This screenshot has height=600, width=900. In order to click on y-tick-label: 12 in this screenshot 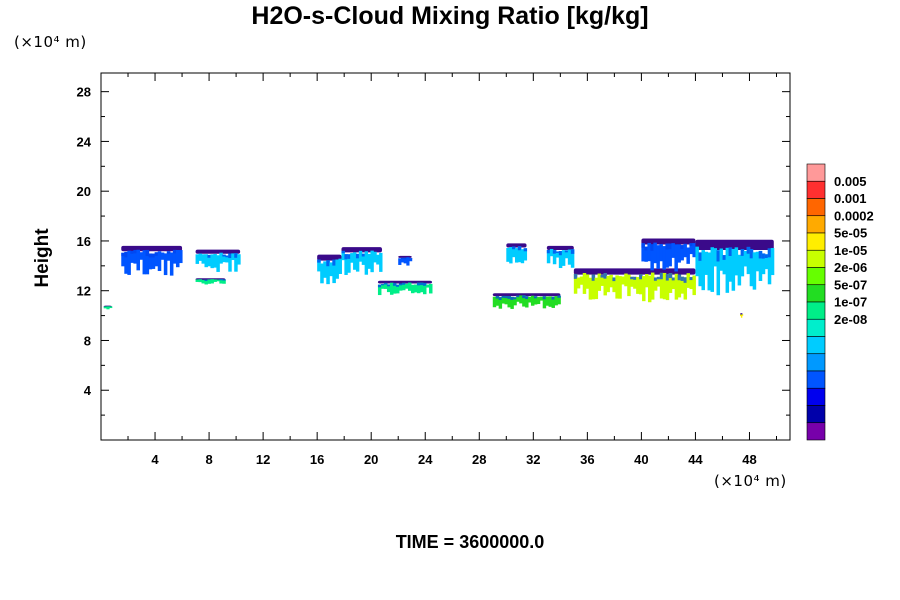, I will do `click(84, 291)`.